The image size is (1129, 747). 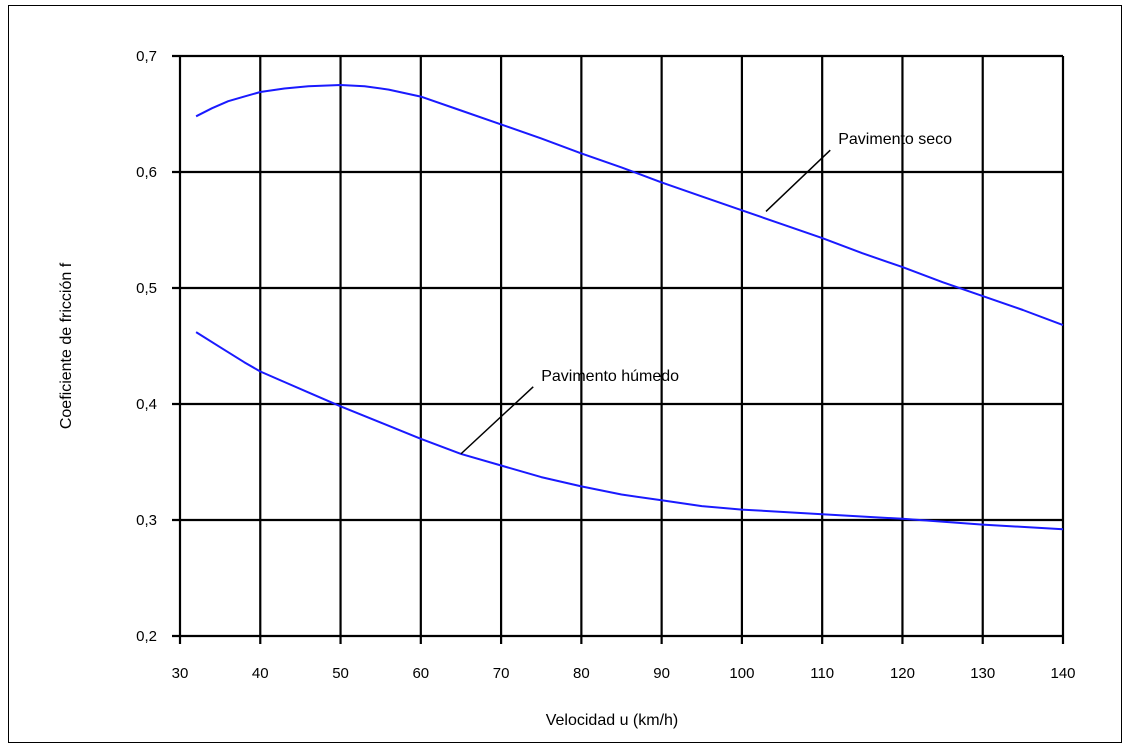 What do you see at coordinates (146, 404) in the screenshot?
I see `y-tick-label: 0,4` at bounding box center [146, 404].